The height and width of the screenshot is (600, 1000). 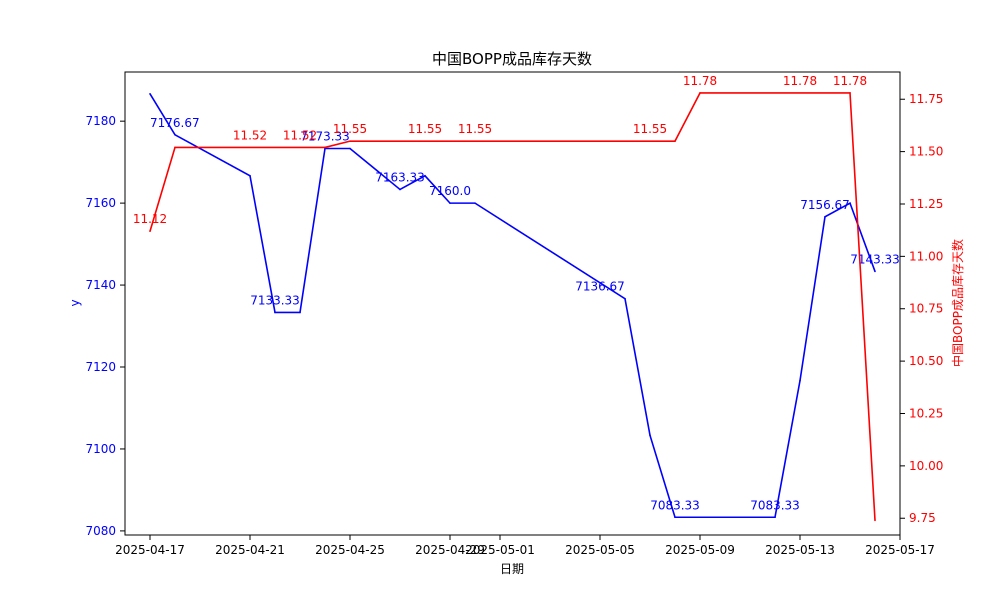 I want to click on right-y-tick-label: 11.25, so click(x=926, y=204).